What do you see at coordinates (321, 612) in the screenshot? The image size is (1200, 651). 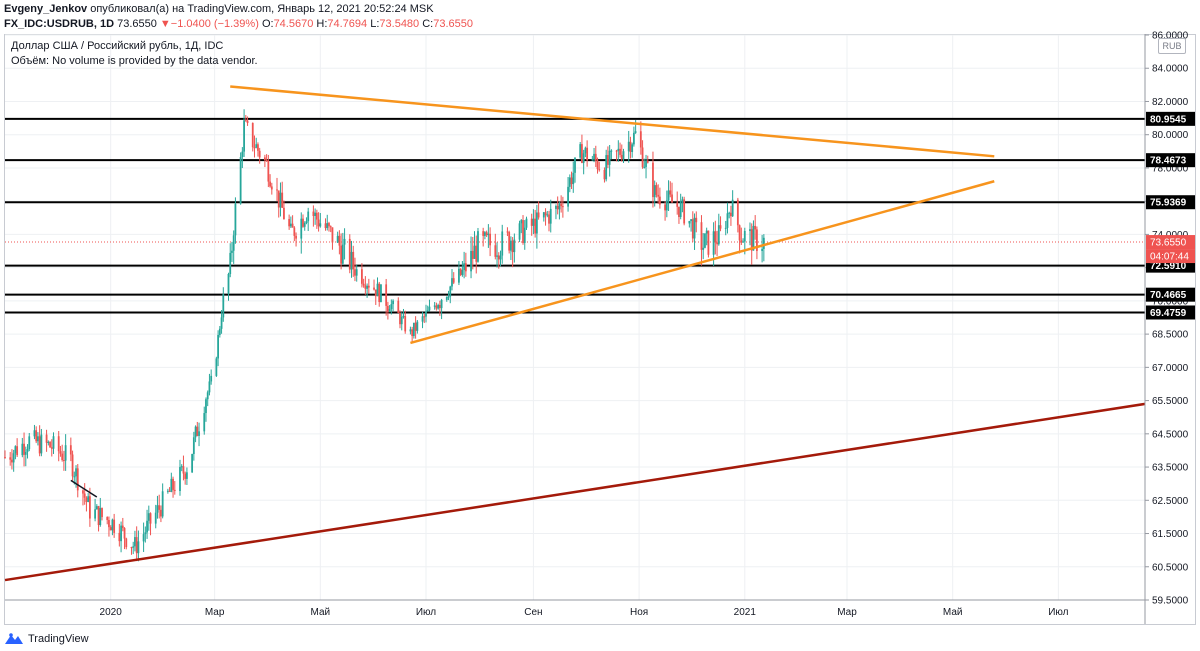 I see `x-tick-label: Май` at bounding box center [321, 612].